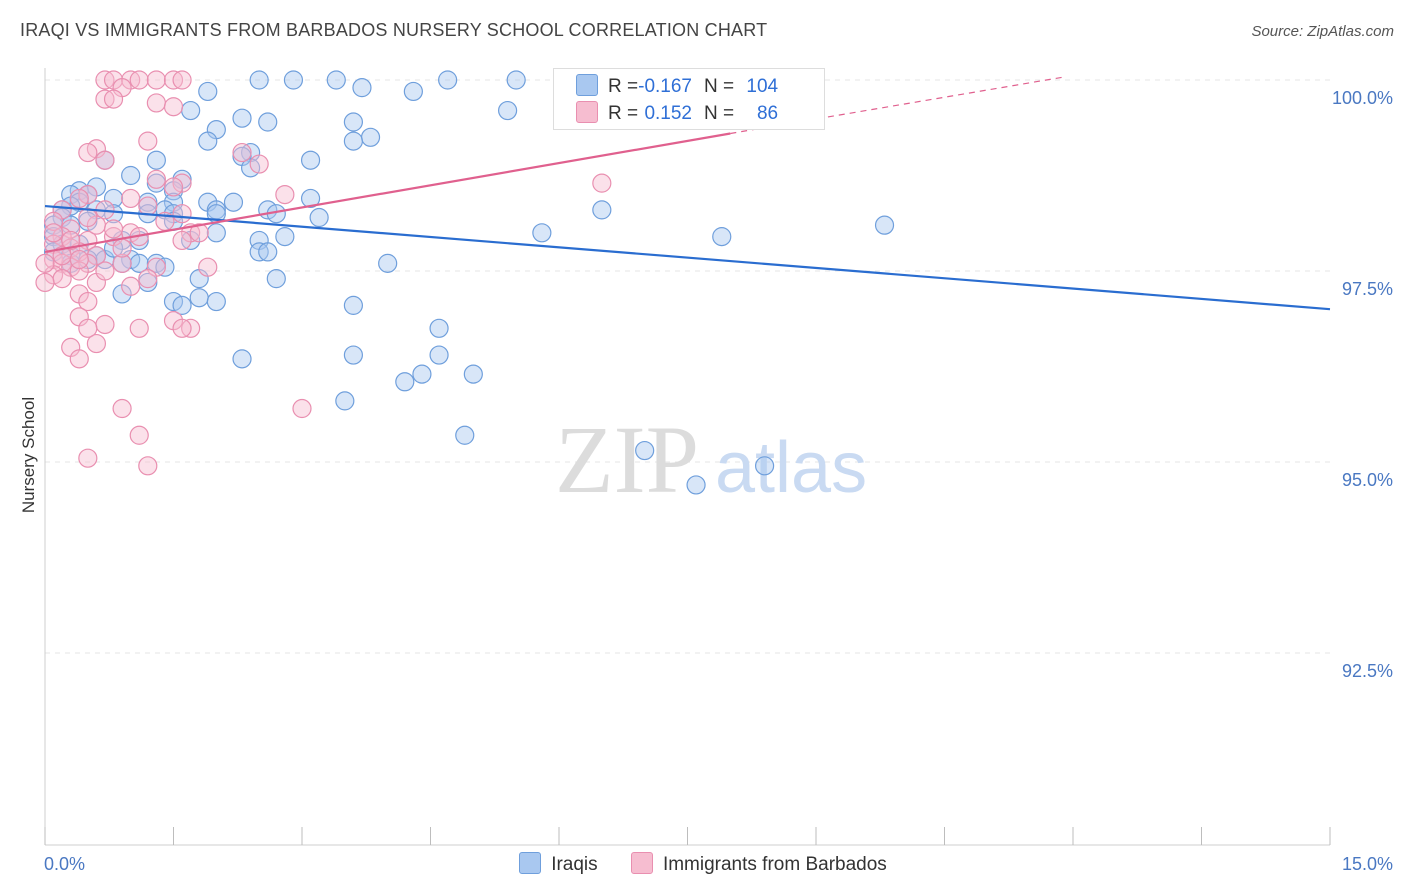 The width and height of the screenshot is (1406, 892). What do you see at coordinates (627, 459) in the screenshot?
I see `watermark-zip: ZIP` at bounding box center [627, 459].